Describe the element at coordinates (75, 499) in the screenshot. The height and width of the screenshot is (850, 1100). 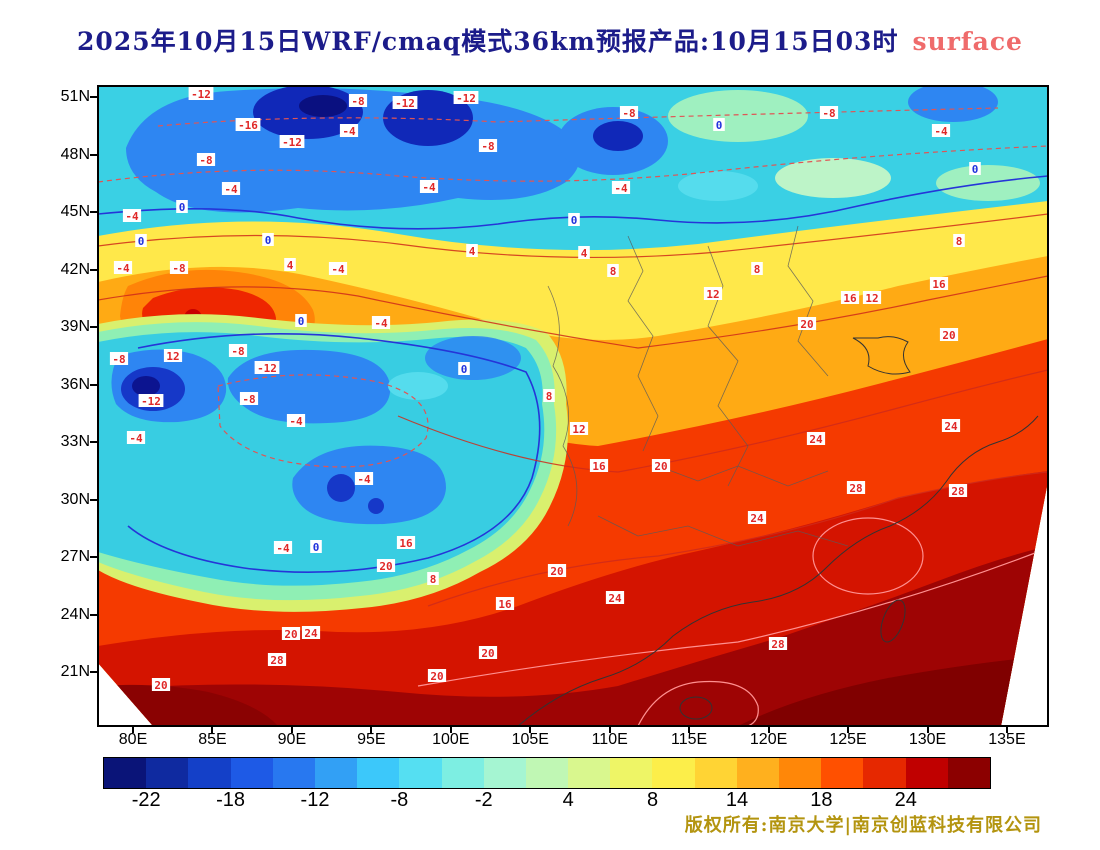
I see `lat-tick-label: 30N` at that location.